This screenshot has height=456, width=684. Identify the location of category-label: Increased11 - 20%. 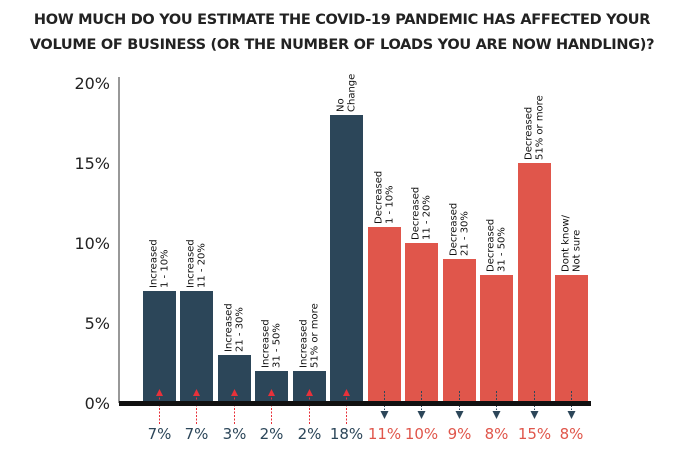
(197, 263).